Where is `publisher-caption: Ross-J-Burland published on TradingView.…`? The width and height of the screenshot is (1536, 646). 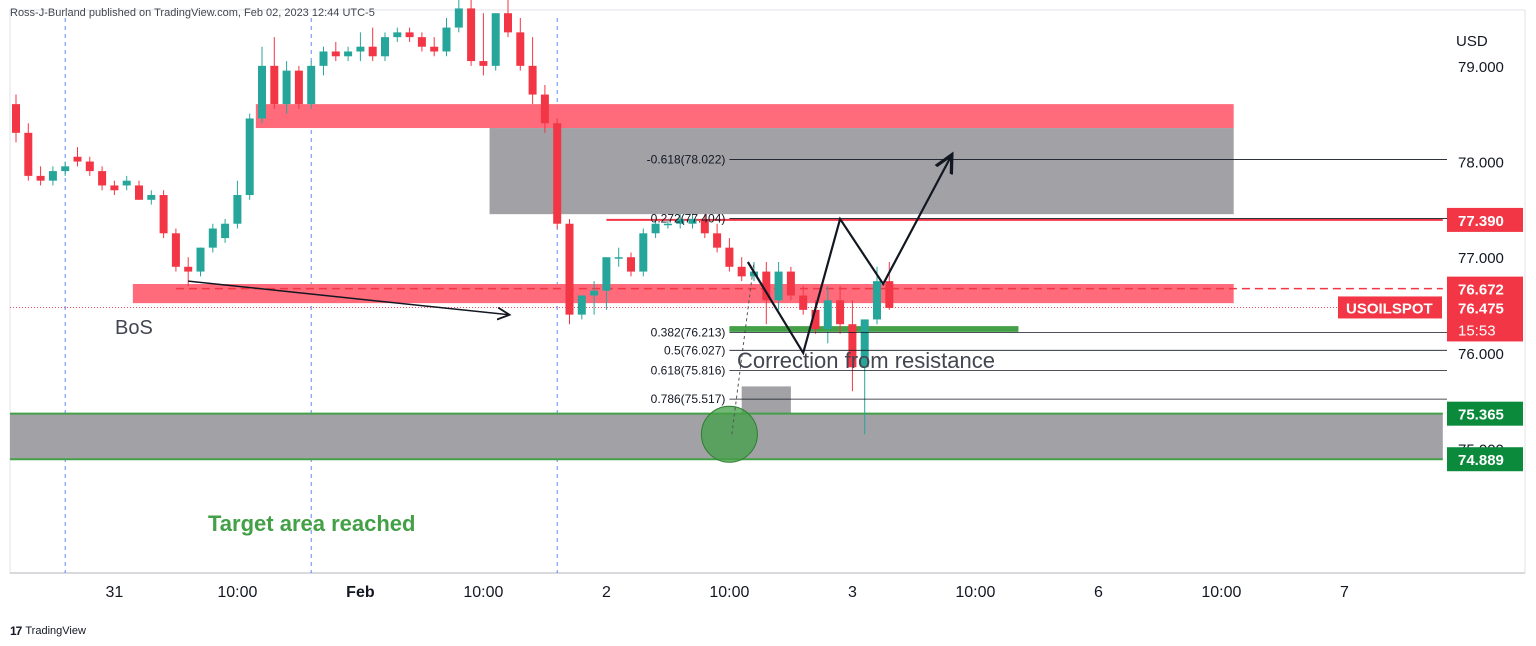 publisher-caption: Ross-J-Burland published on TradingView.… is located at coordinates (192, 13).